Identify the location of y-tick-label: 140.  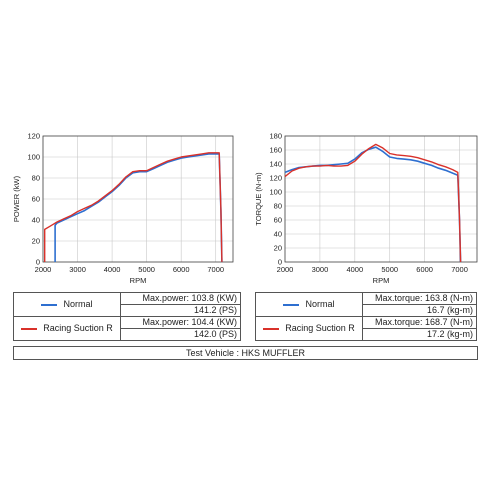
(275, 164).